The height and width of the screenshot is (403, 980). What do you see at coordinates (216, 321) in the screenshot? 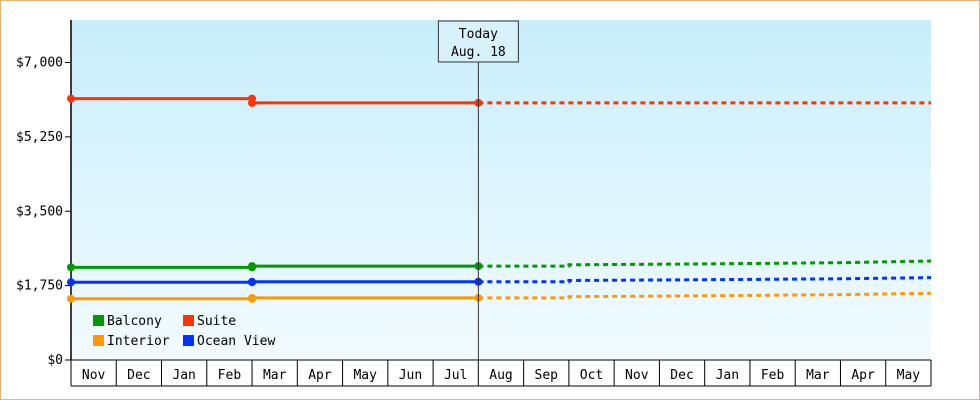
I see `legend-label: Suite` at bounding box center [216, 321].